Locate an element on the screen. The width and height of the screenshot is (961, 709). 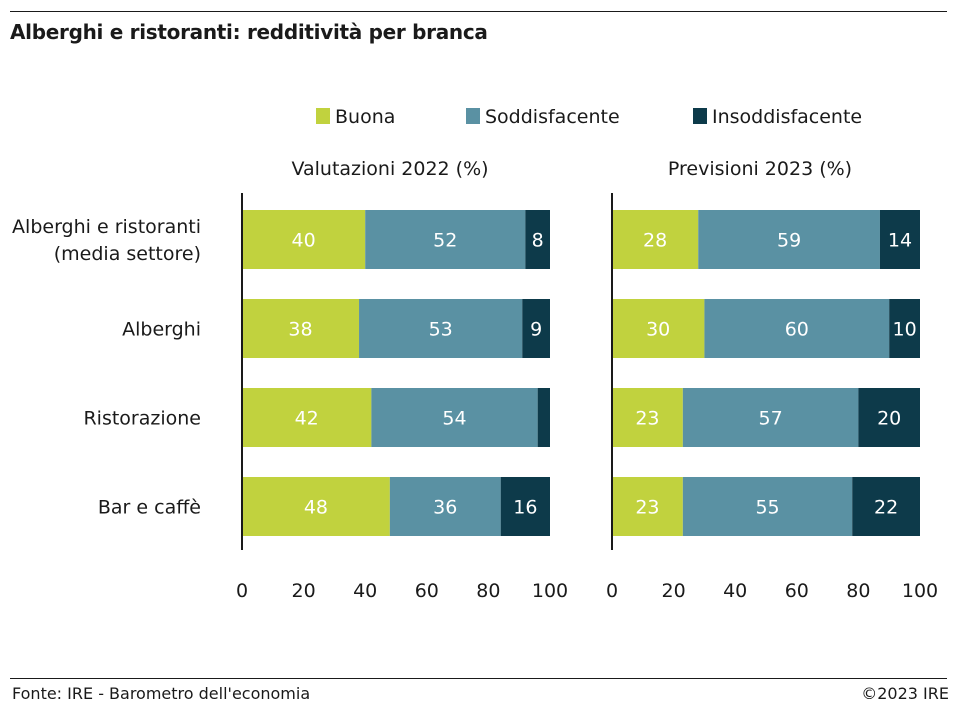
data-label: 38 is located at coordinates (300, 330).